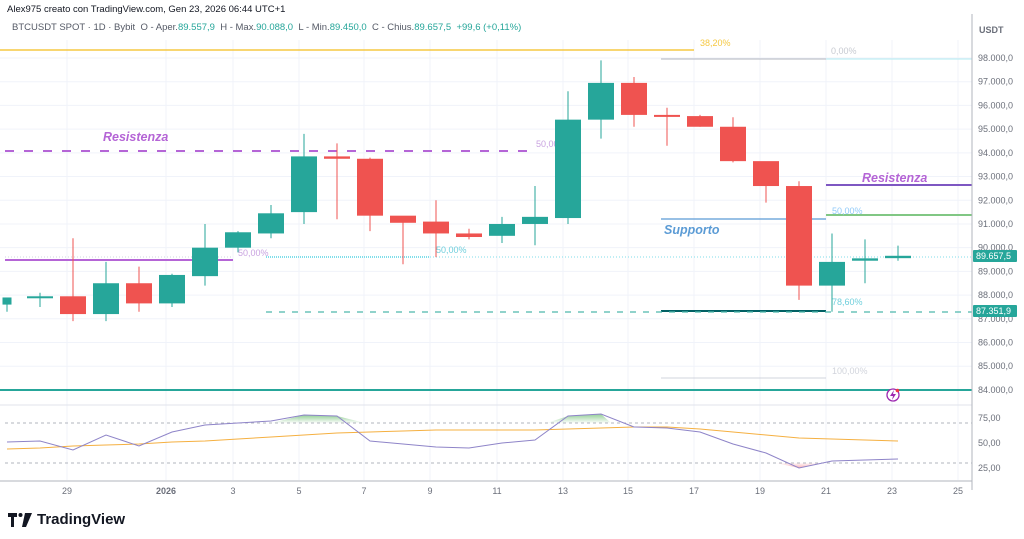 The height and width of the screenshot is (539, 1024). I want to click on tradingview-logo: TradingView, so click(66, 519).